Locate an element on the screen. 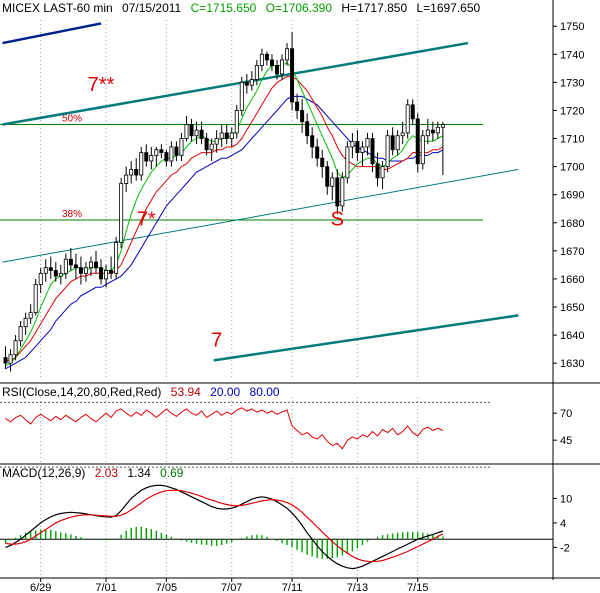 The image size is (600, 593). rsi-value: 53.94 is located at coordinates (185, 392).